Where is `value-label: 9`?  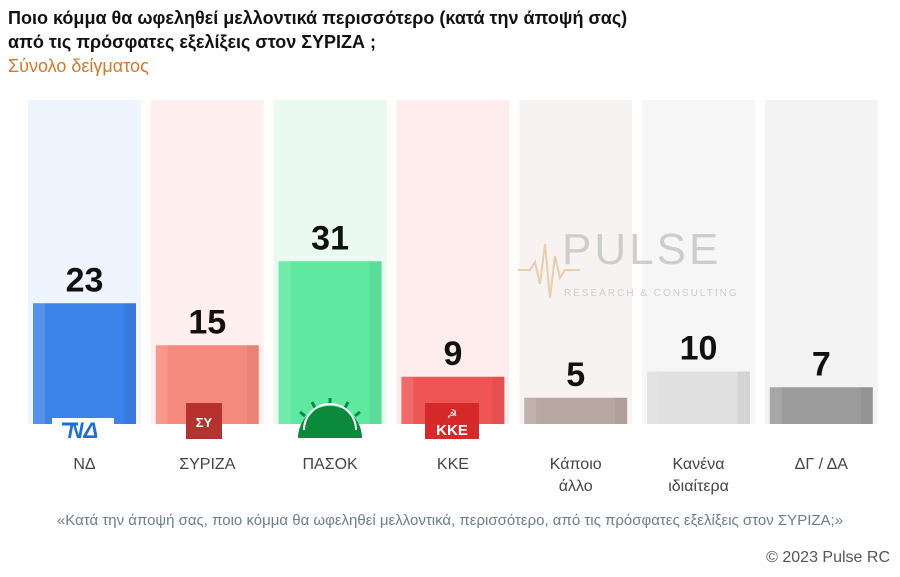
value-label: 9 is located at coordinates (452, 354).